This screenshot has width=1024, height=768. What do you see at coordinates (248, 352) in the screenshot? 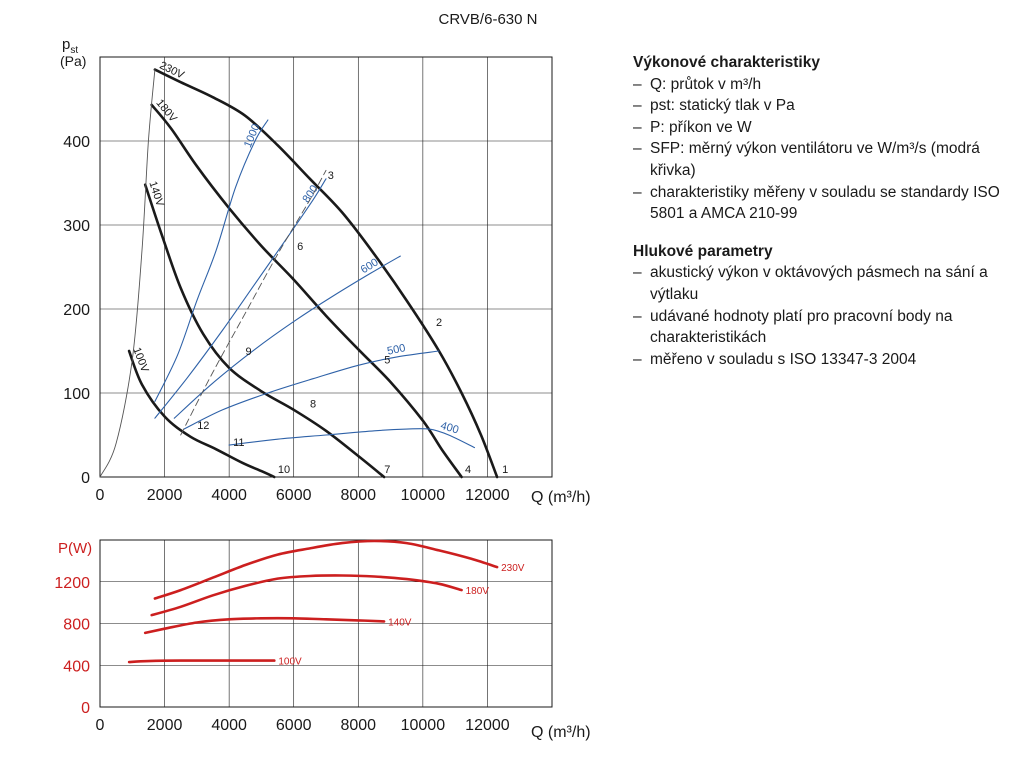
I see `point-label-9: 9` at bounding box center [248, 352].